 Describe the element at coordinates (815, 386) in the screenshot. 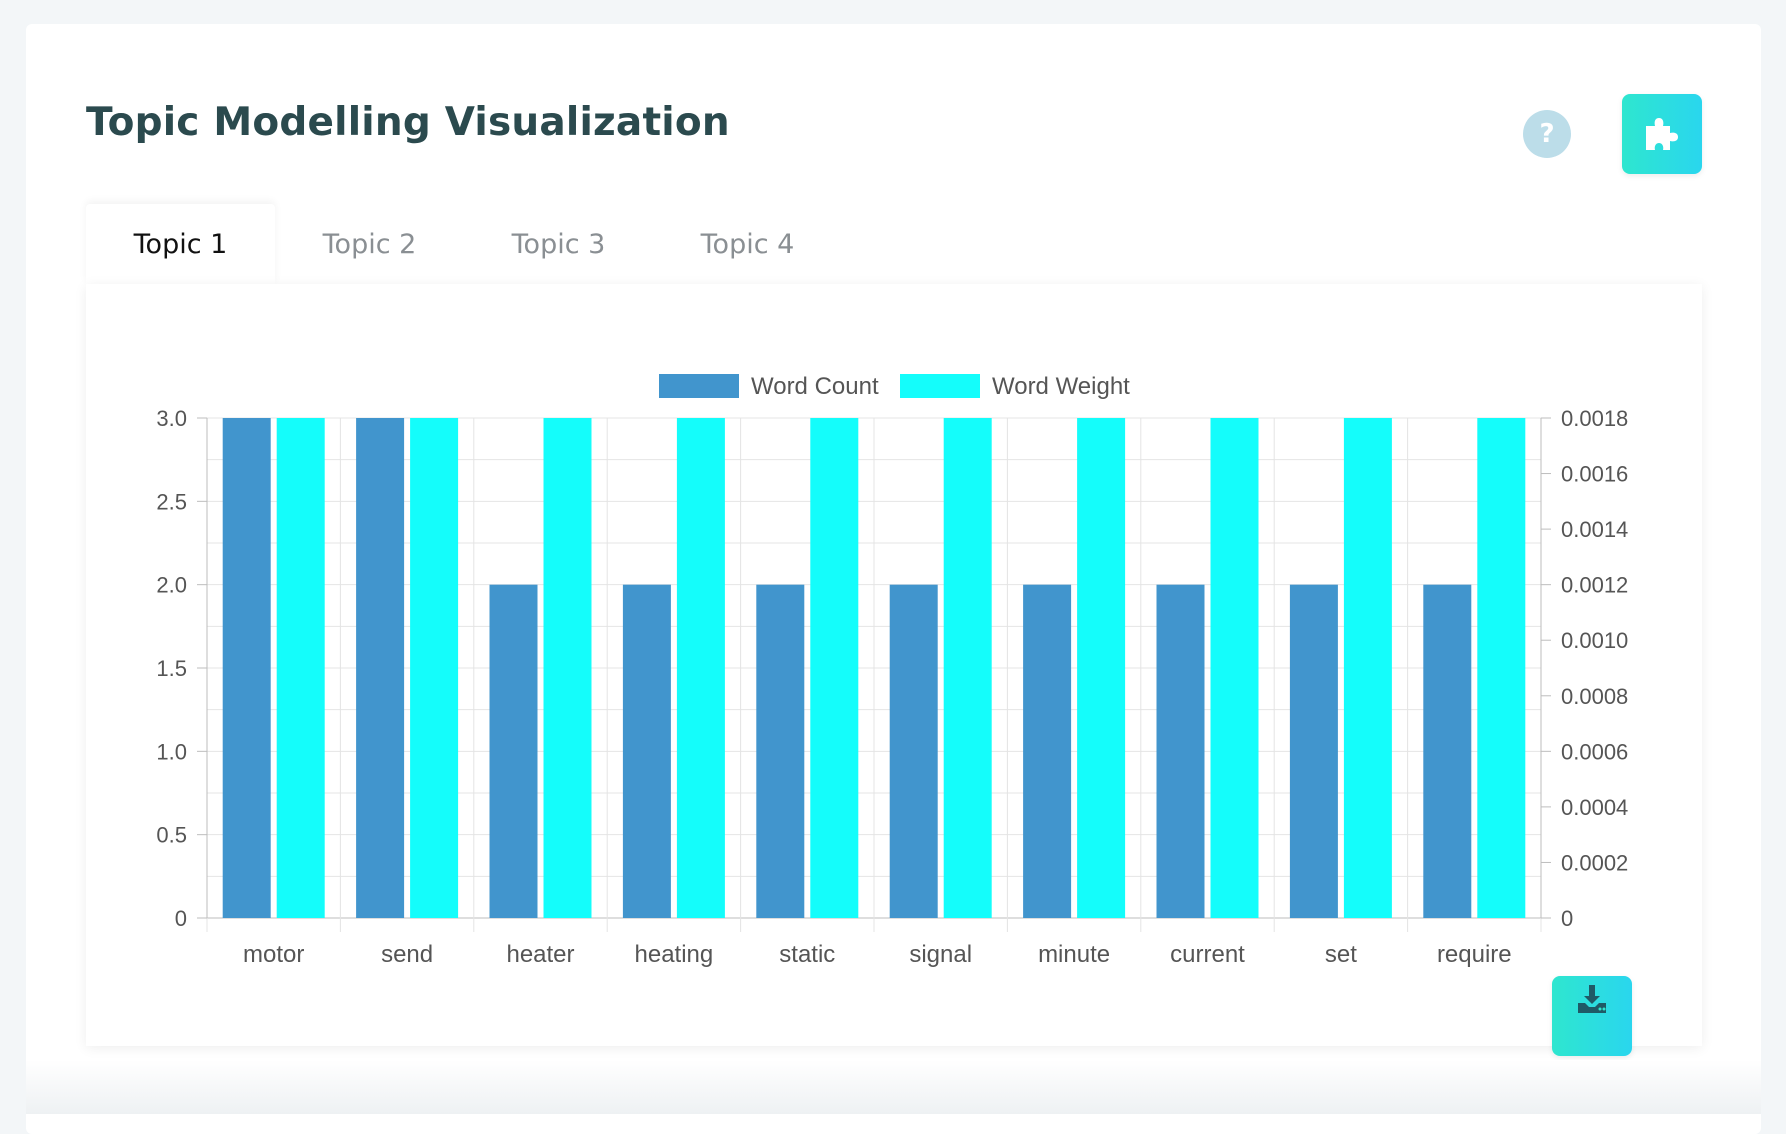

I see `legend-label: Word Count` at that location.